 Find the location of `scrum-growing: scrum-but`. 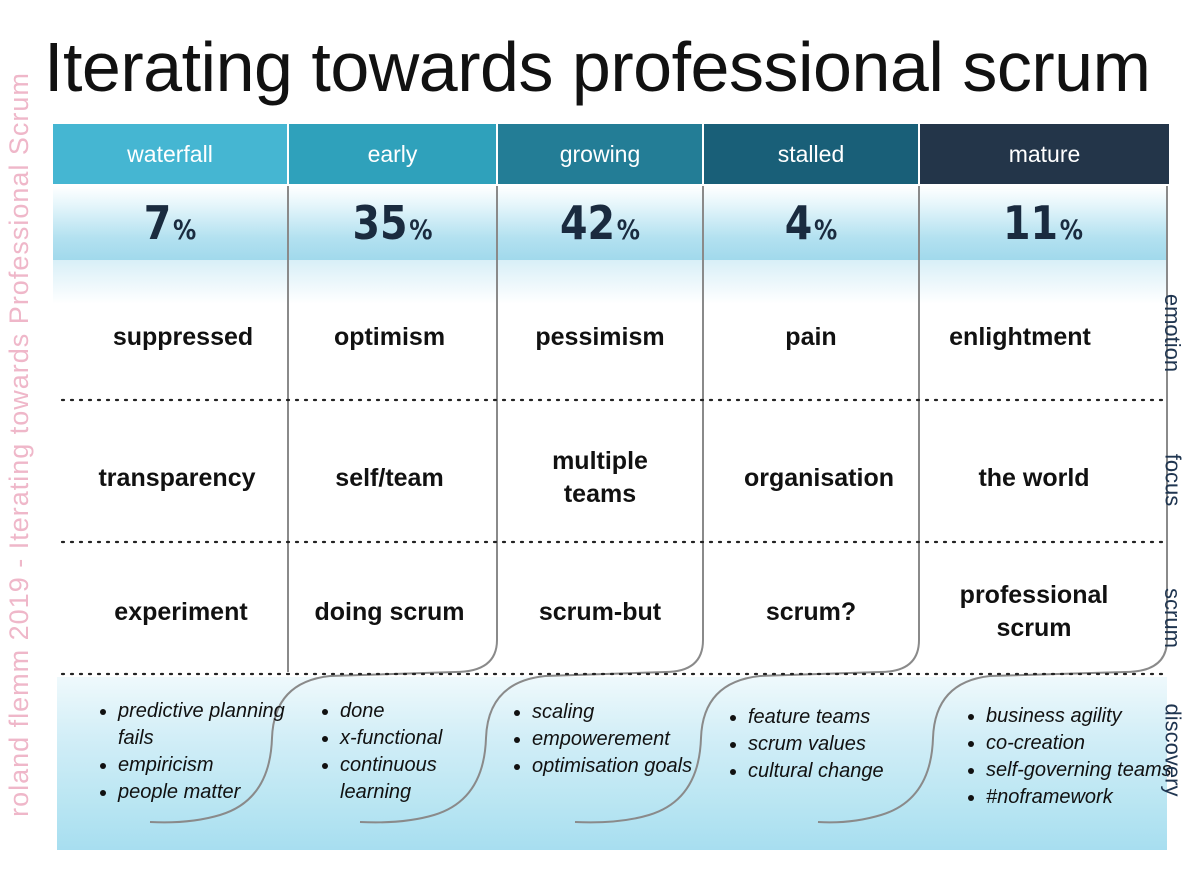

scrum-growing: scrum-but is located at coordinates (600, 612).